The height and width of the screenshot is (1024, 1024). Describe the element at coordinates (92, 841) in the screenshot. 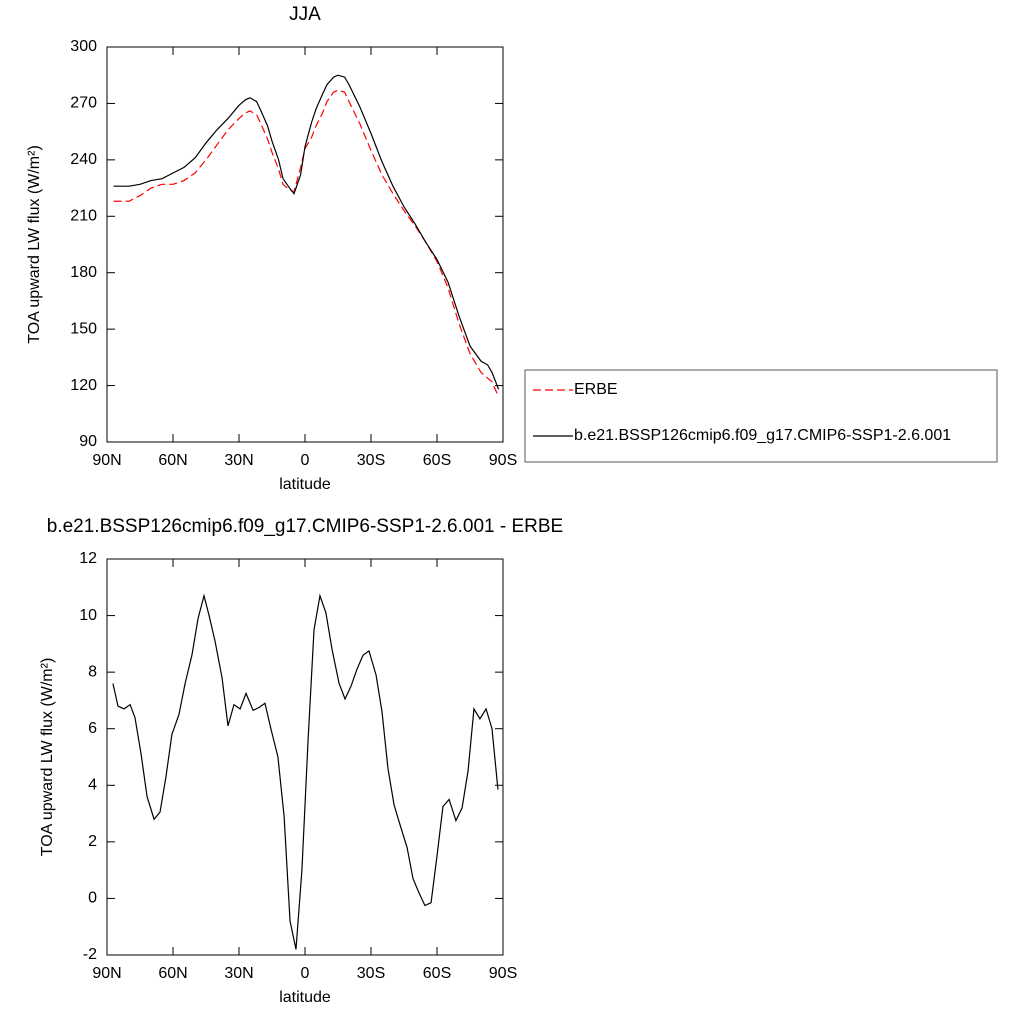

I see `y-tick-label: 2` at that location.